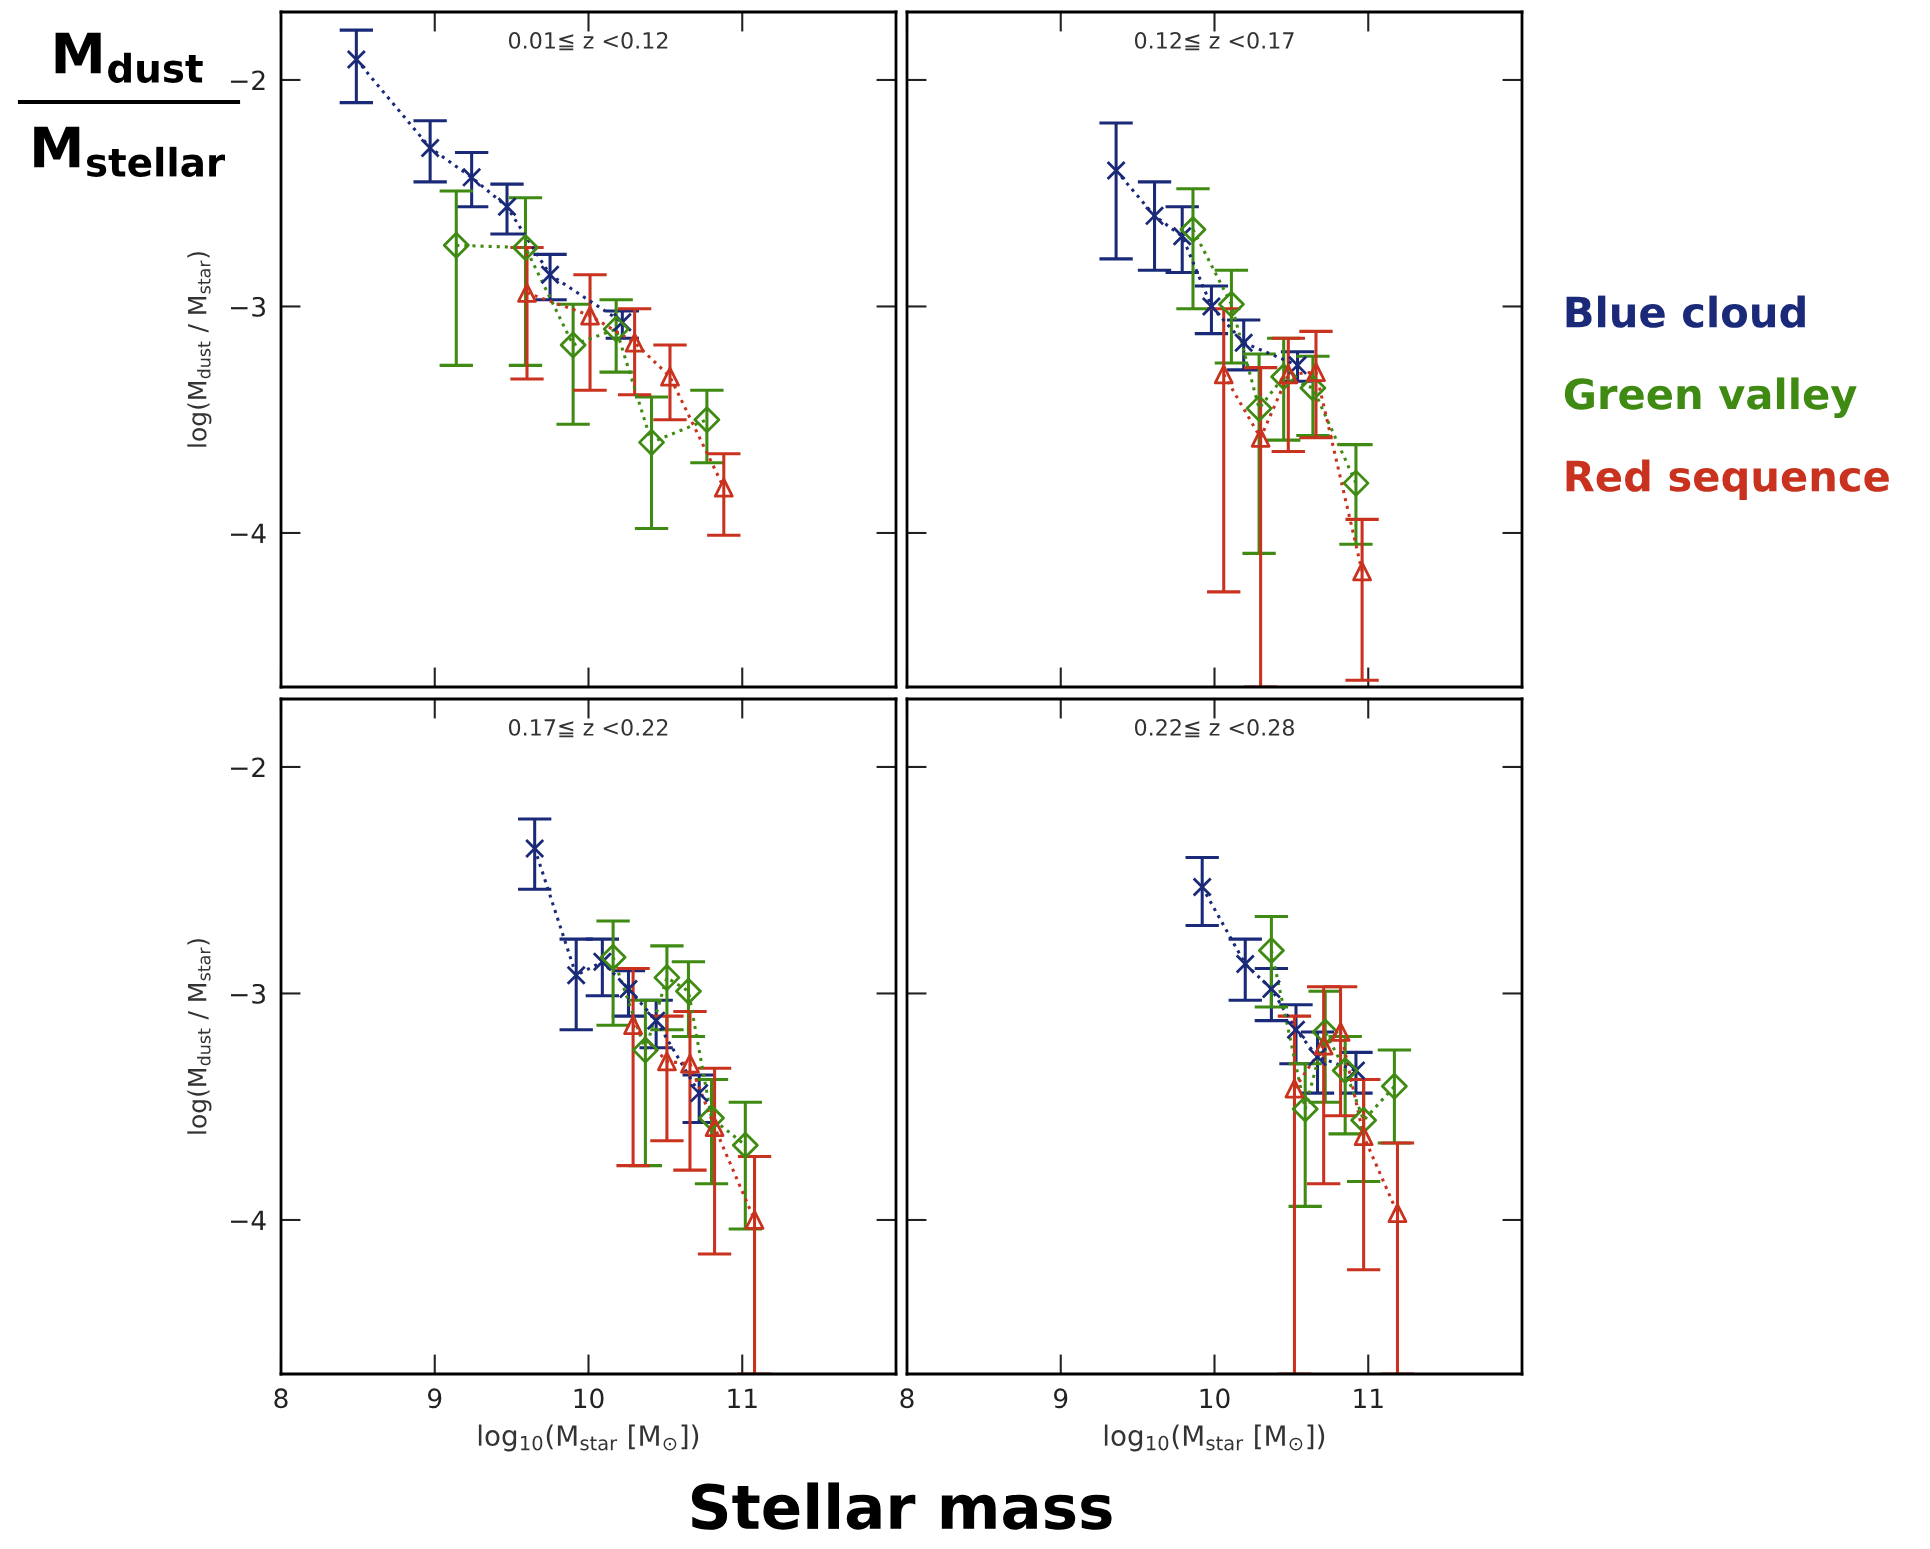  I want to click on text: 0.22≦ z <0.28, so click(1214, 728).